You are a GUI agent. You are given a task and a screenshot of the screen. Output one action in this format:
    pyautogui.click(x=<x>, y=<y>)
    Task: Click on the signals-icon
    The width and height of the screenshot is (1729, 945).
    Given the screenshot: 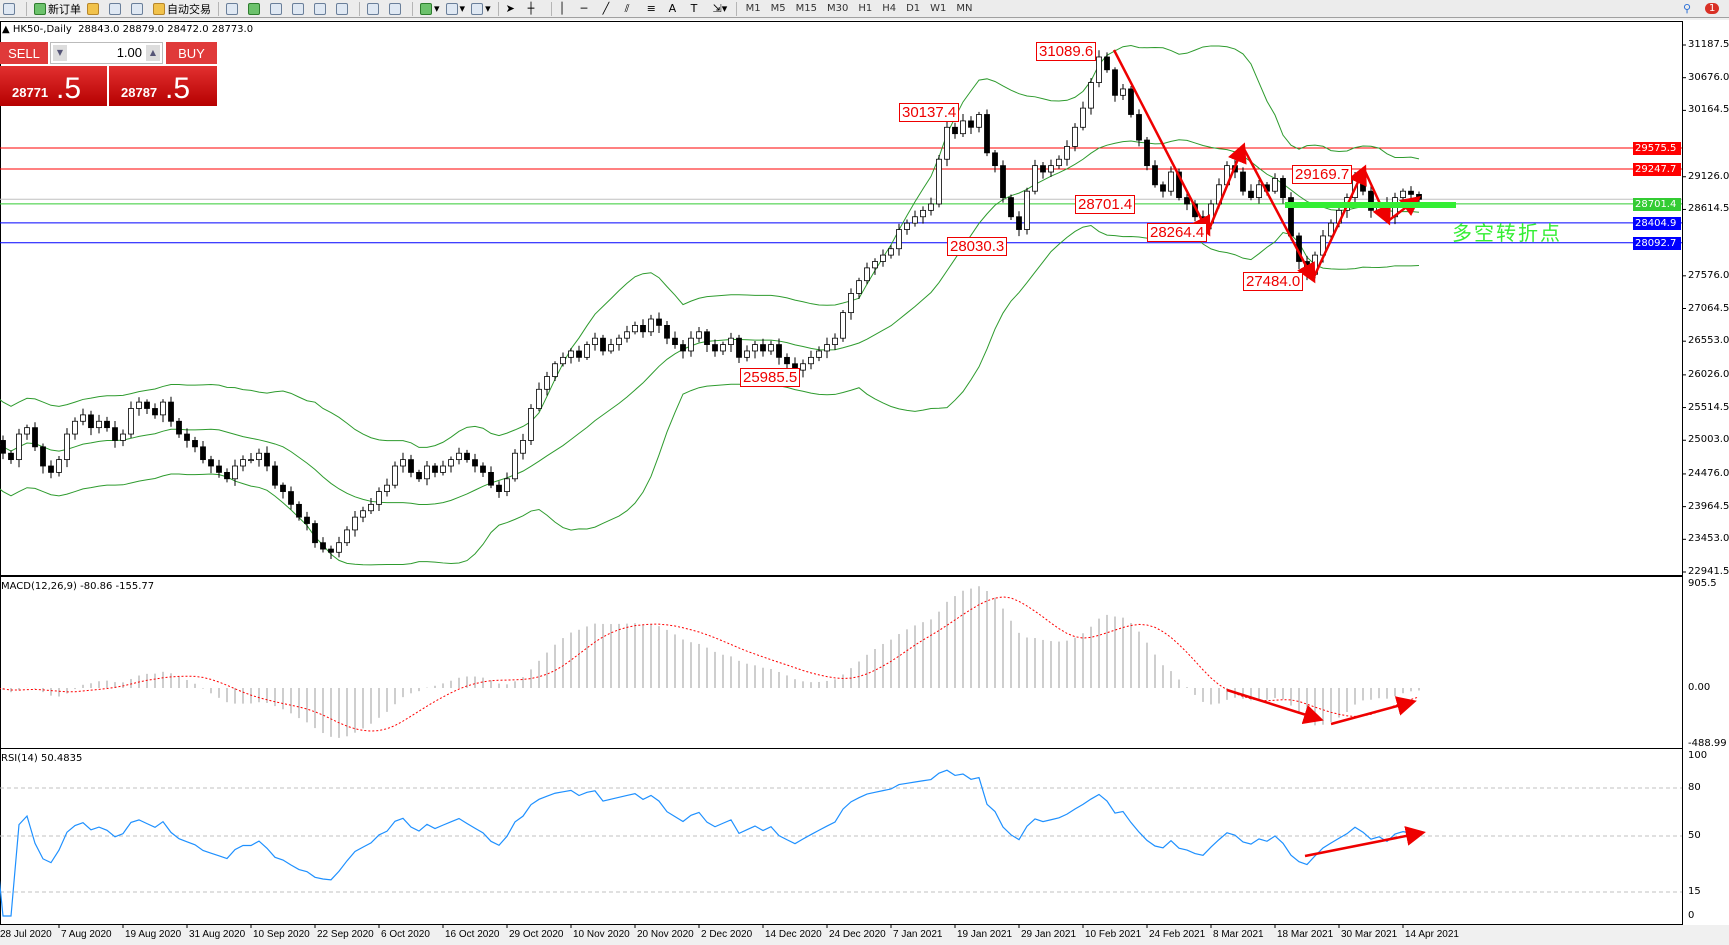 What is the action you would take?
    pyautogui.click(x=139, y=9)
    